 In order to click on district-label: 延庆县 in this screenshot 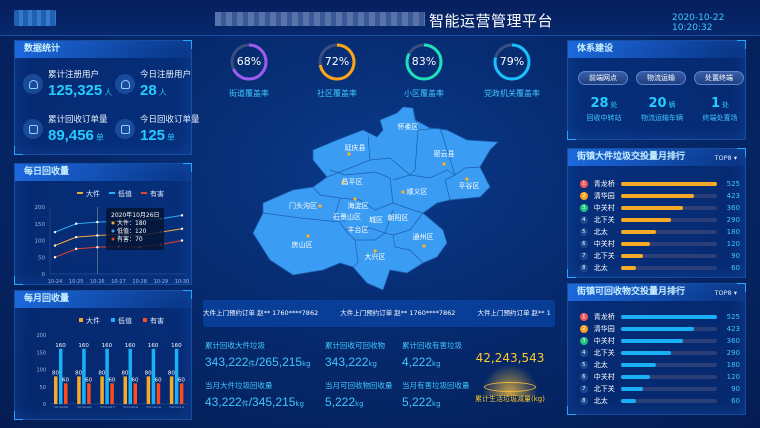, I will do `click(355, 147)`.